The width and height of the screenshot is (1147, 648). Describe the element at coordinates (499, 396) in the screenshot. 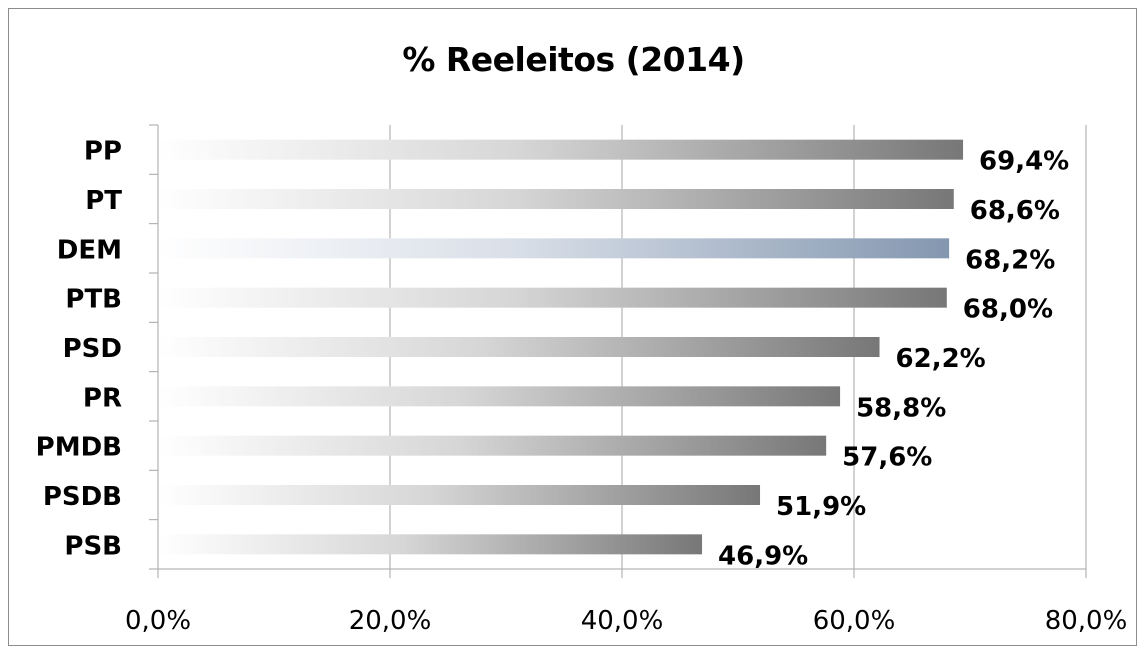

I see `bar-pr` at that location.